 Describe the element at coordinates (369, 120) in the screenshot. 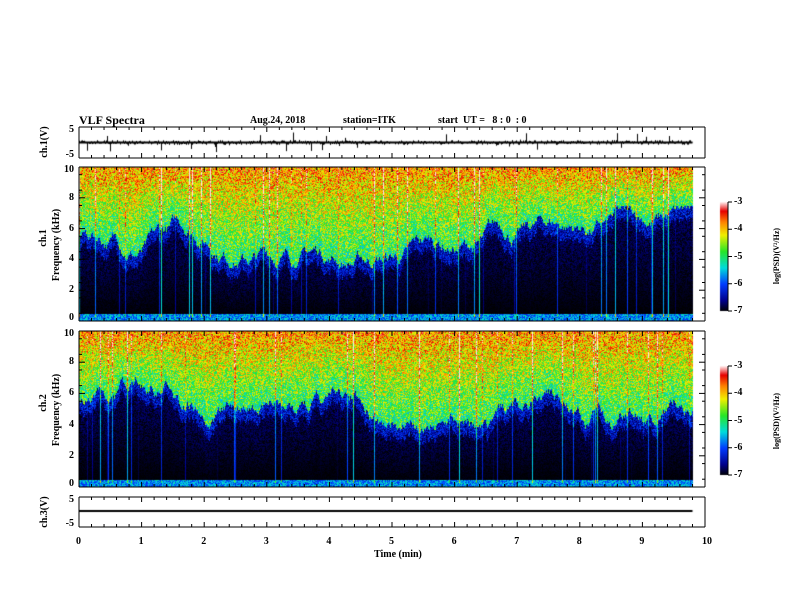

I see `station-label: station=ITK` at that location.